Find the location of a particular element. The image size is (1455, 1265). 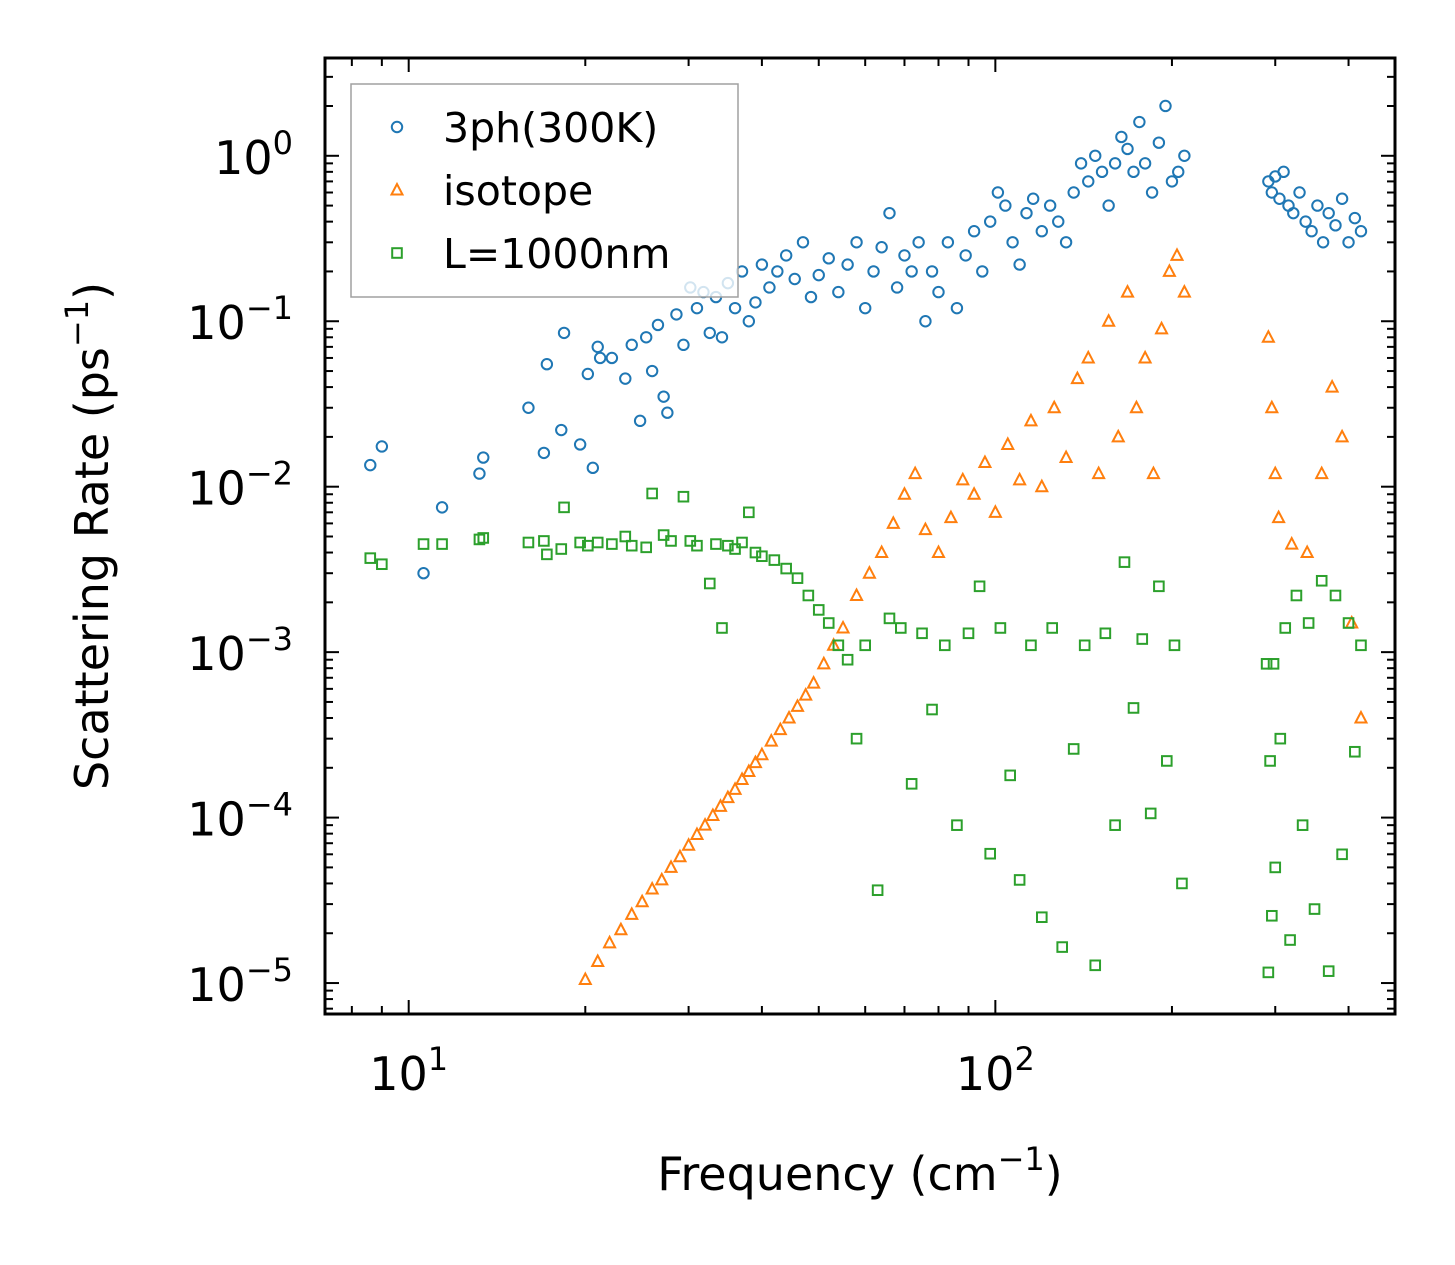

legend-label: isotope is located at coordinates (518, 191).